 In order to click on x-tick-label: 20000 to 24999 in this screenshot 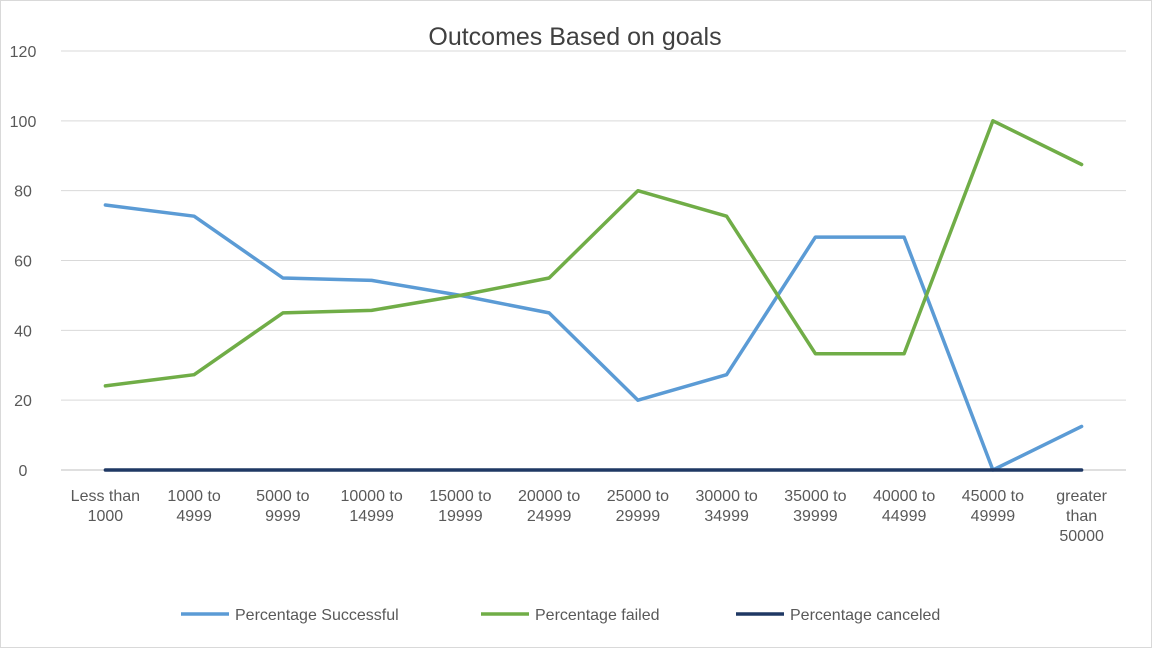, I will do `click(549, 506)`.